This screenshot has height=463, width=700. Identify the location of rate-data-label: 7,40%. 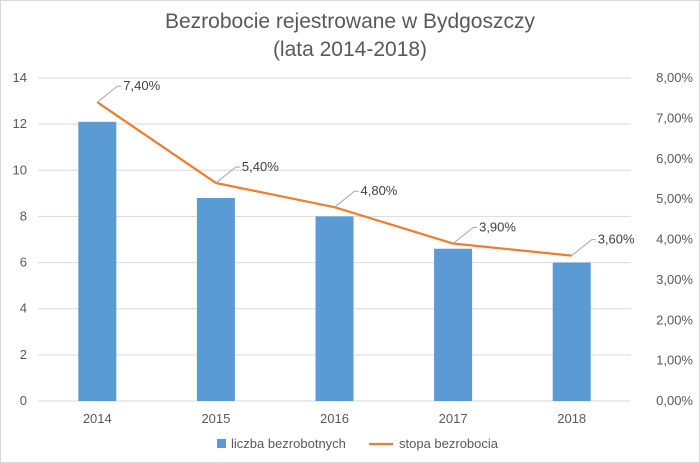
(141, 85).